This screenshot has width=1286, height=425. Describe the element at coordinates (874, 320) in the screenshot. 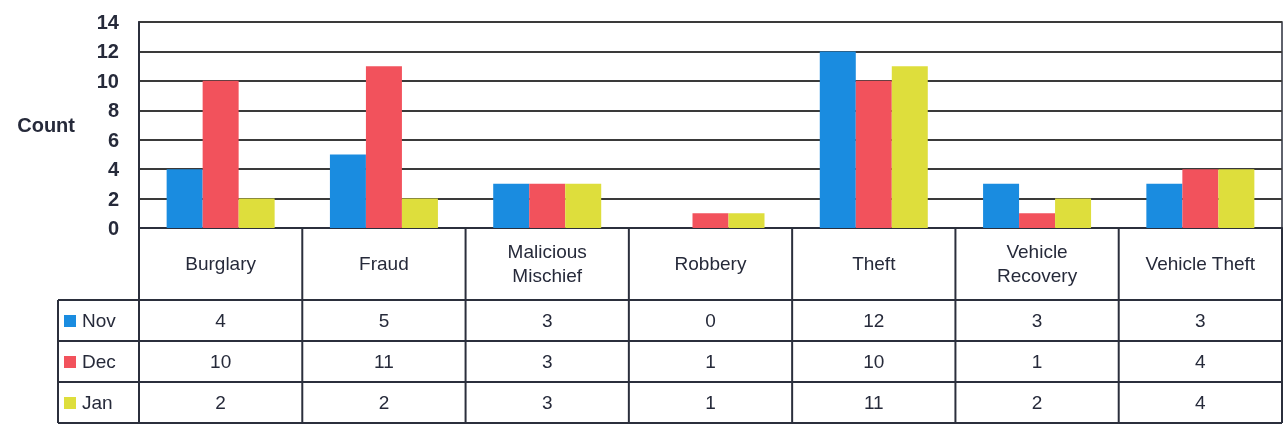

I see `data-label: 12` at that location.